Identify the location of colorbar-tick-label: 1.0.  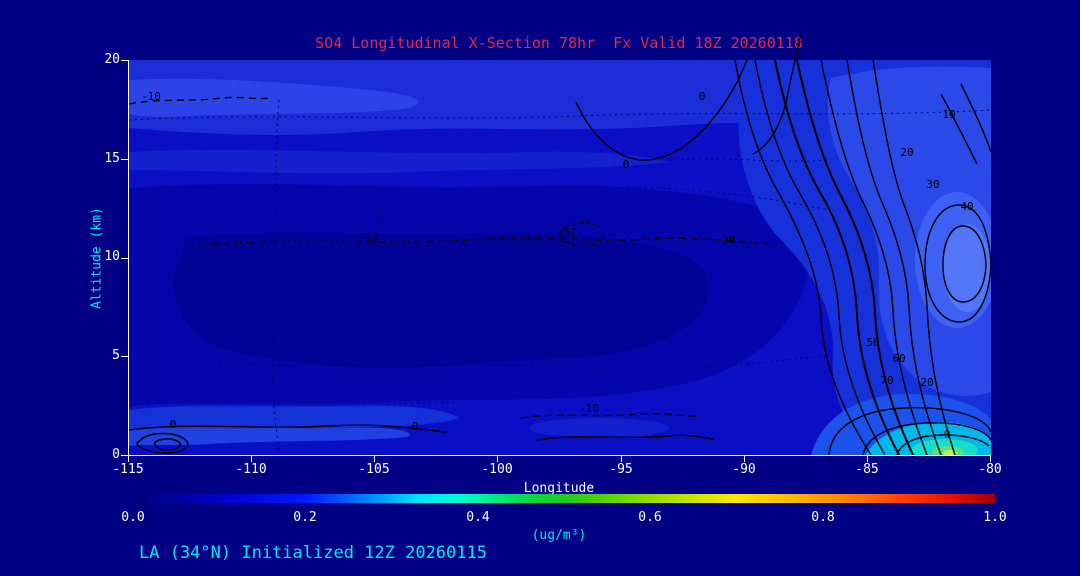
(995, 517).